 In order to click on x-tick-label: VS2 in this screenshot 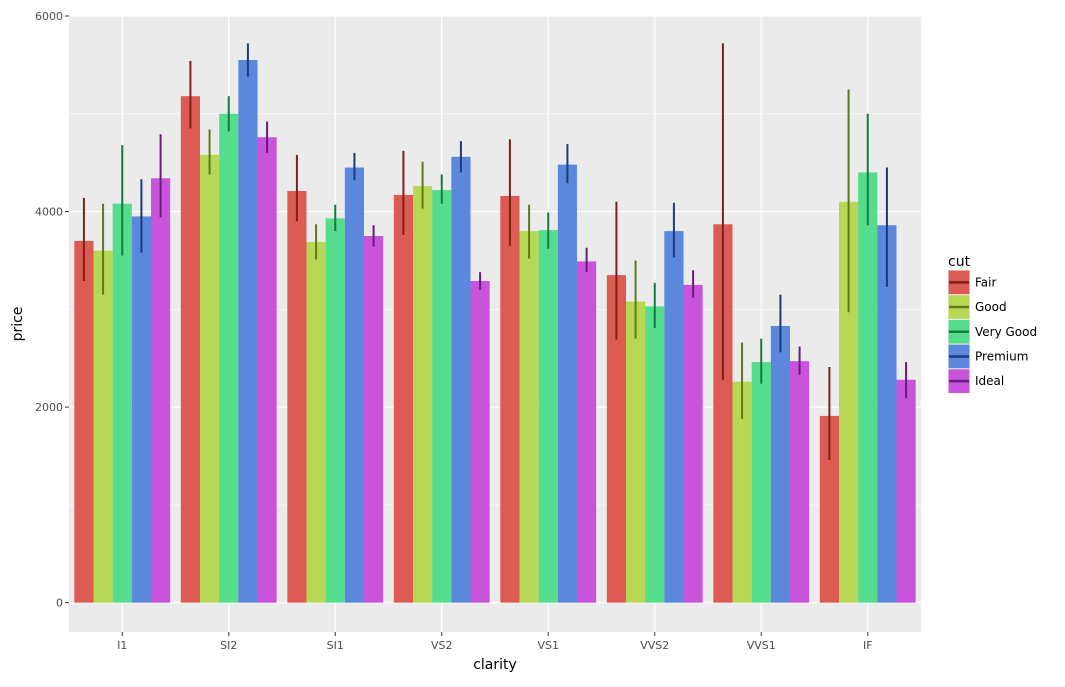, I will do `click(442, 645)`.